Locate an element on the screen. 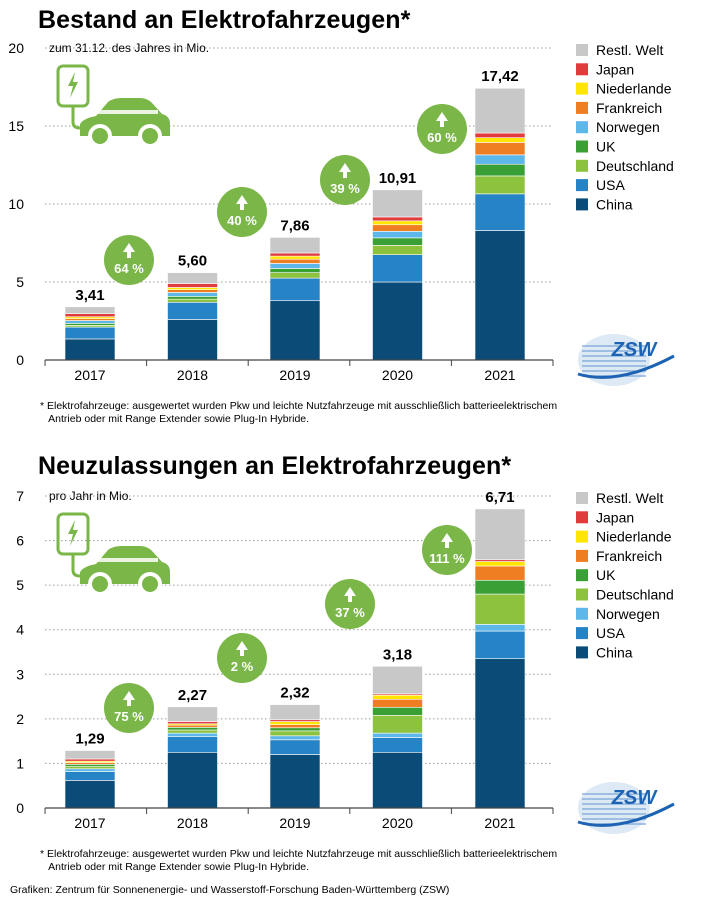 Image resolution: width=704 pixels, height=908 pixels. growth-label: 64 % is located at coordinates (129, 268).